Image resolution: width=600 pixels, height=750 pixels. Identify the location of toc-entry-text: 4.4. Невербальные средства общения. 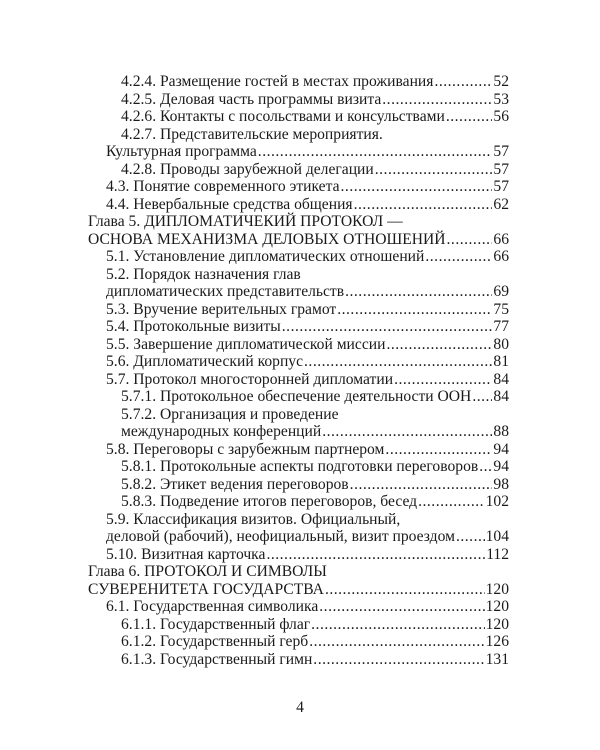
(229, 204).